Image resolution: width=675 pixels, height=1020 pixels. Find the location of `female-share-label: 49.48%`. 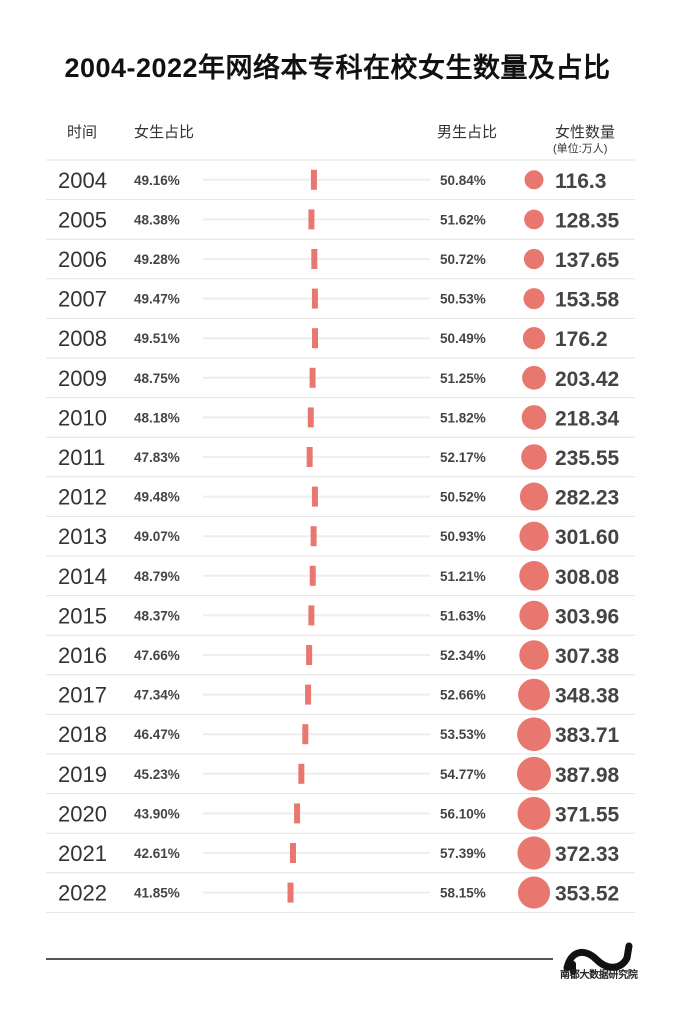

female-share-label: 49.48% is located at coordinates (157, 497).